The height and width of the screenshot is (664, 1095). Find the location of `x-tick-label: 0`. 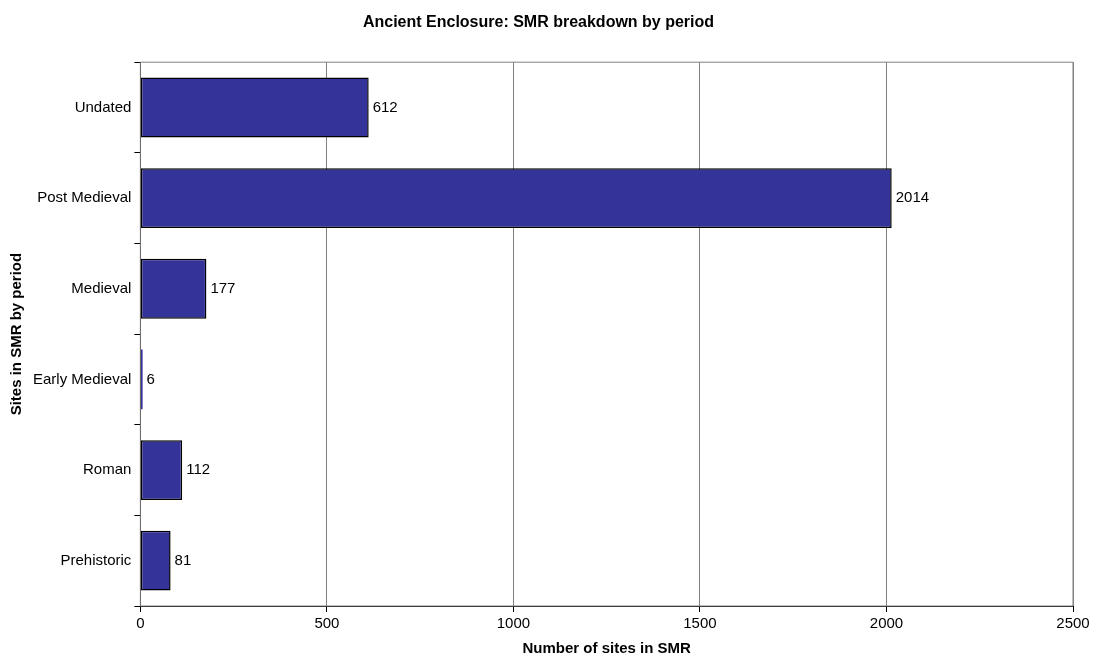

x-tick-label: 0 is located at coordinates (140, 623).